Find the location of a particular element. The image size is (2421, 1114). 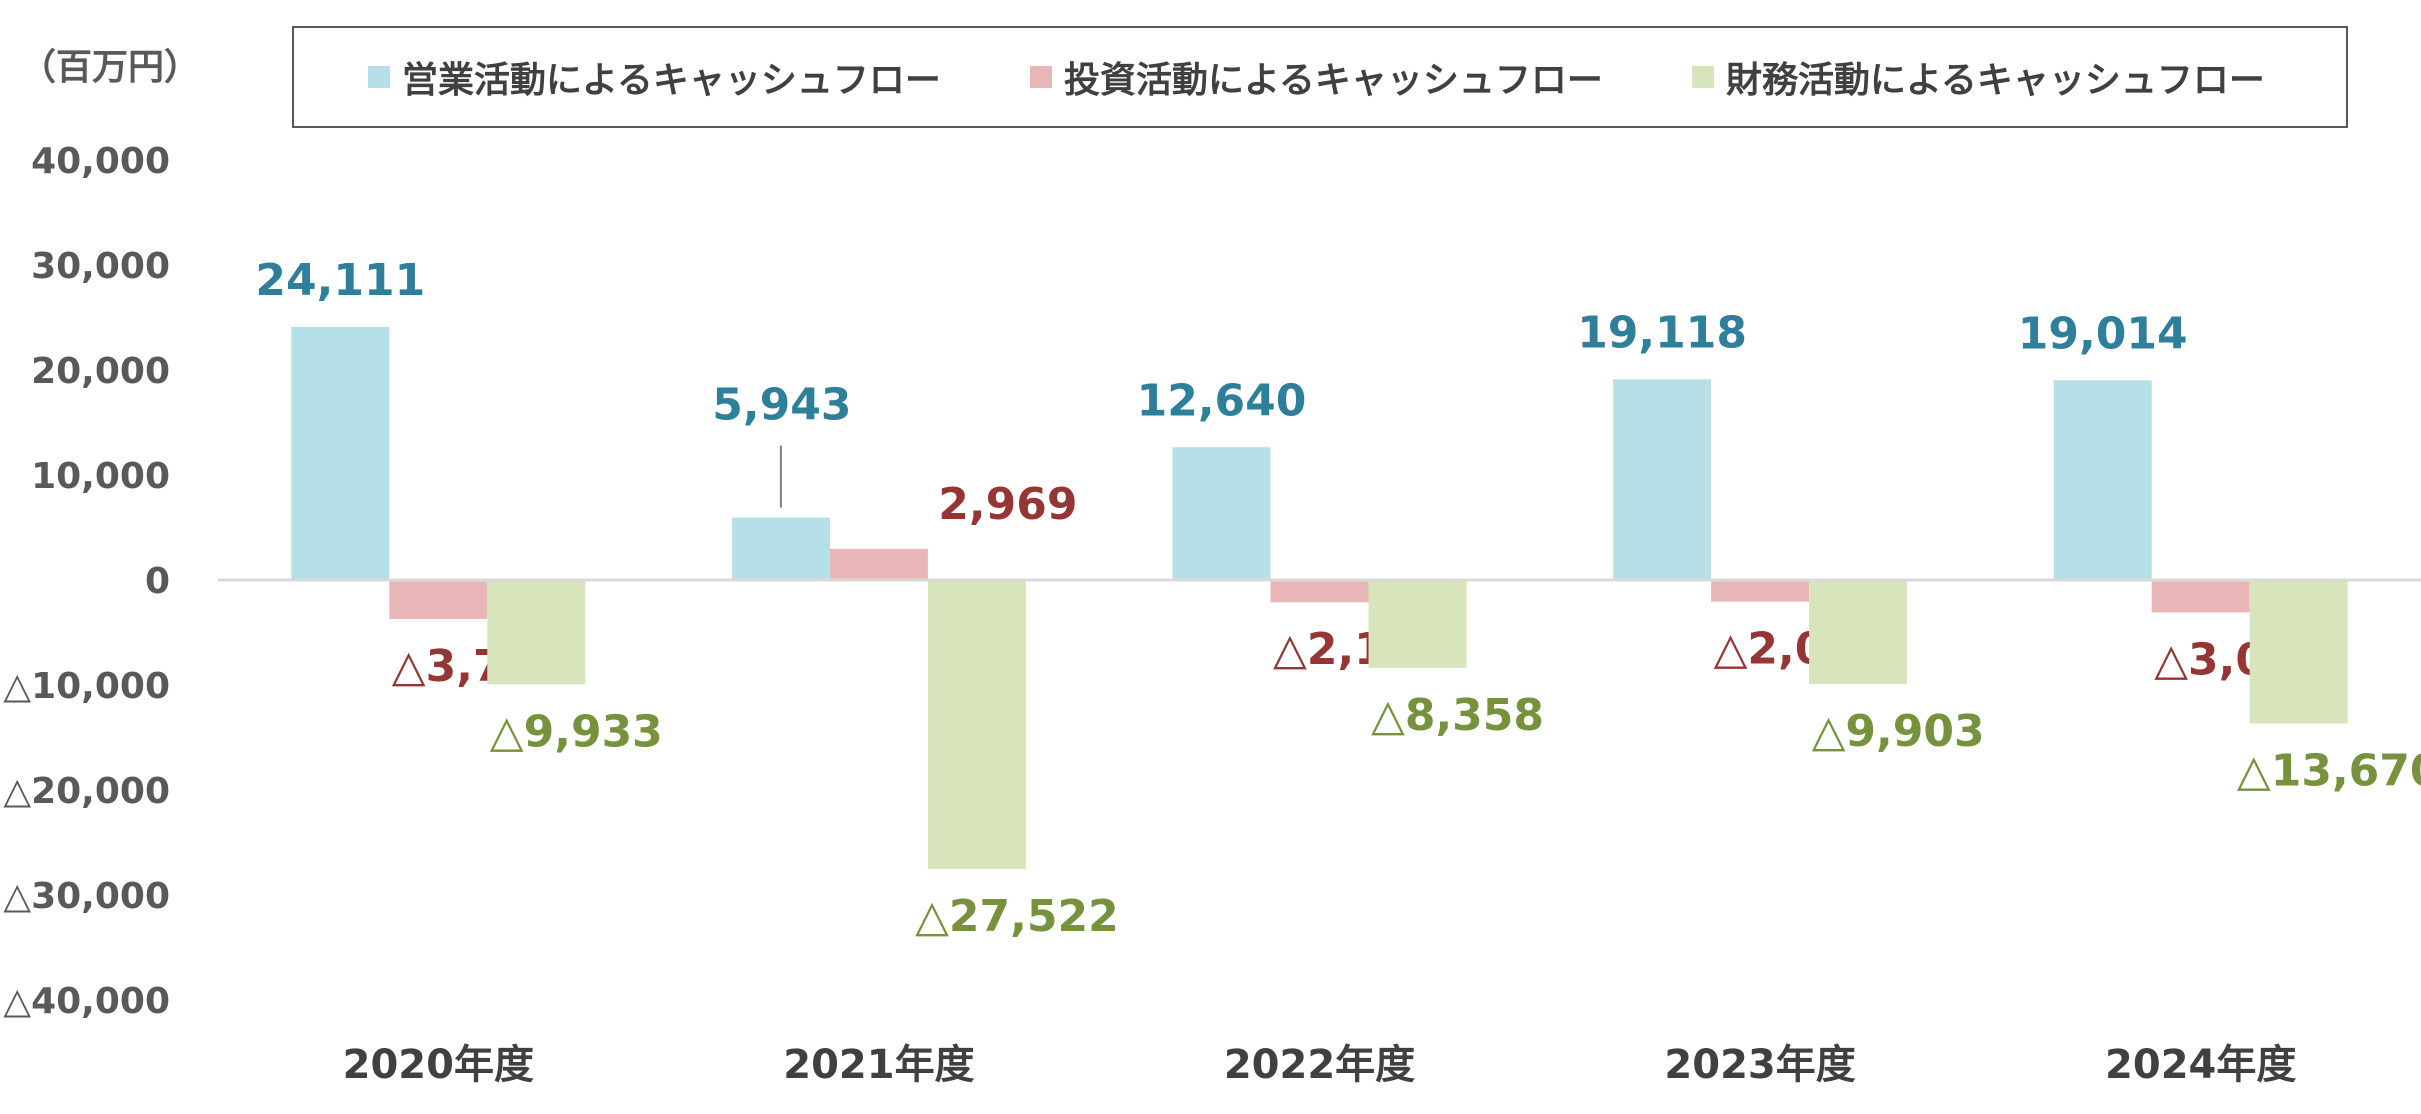

legend-swatch-operating is located at coordinates (379, 77).